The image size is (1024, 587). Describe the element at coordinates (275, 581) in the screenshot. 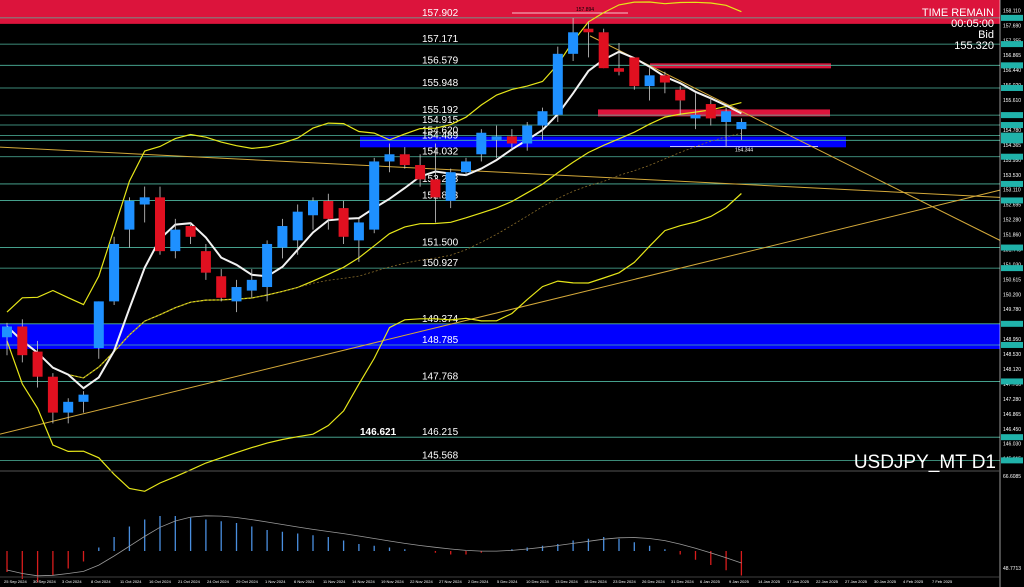

I see `date-axis-tick: 1 Nov 2024` at that location.